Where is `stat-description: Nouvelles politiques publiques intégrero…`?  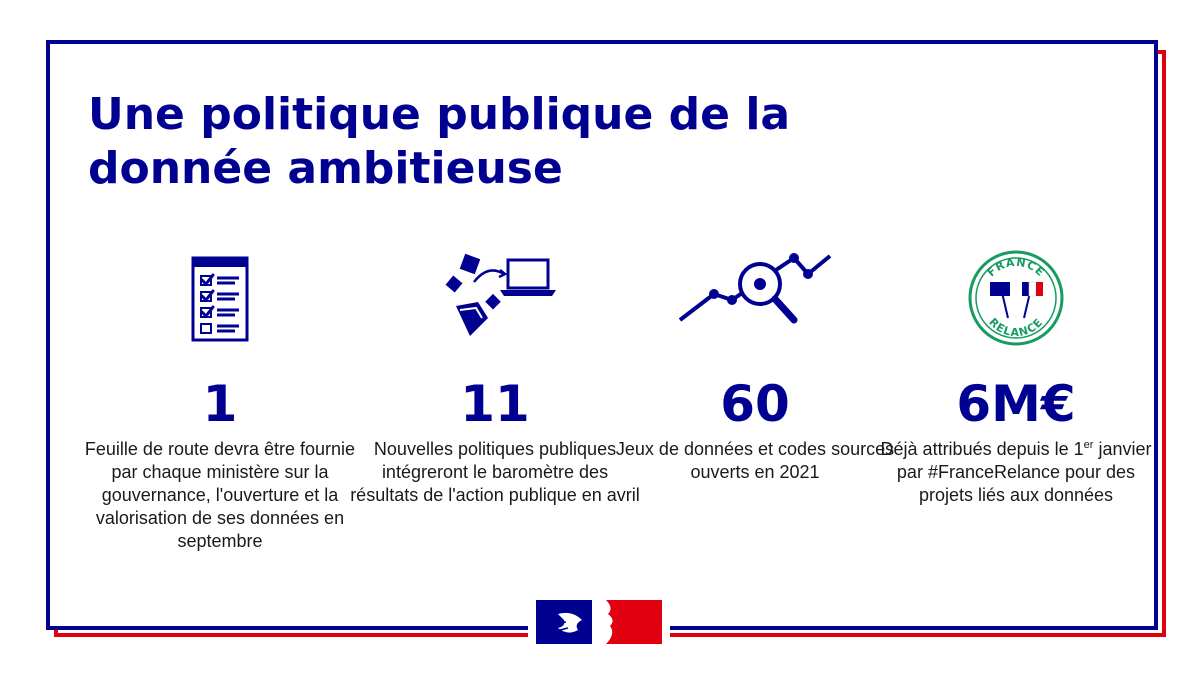 stat-description: Nouvelles politiques publiques intégrero… is located at coordinates (495, 472).